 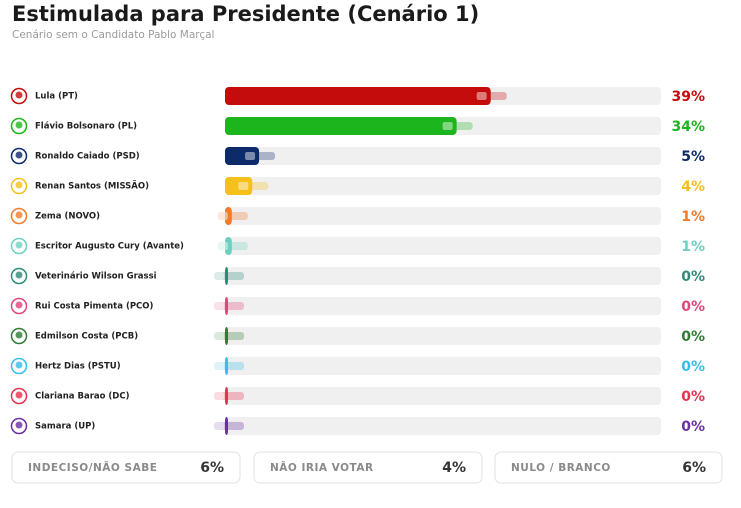 I want to click on summary-label: NULO / BRANCO, so click(x=561, y=468).